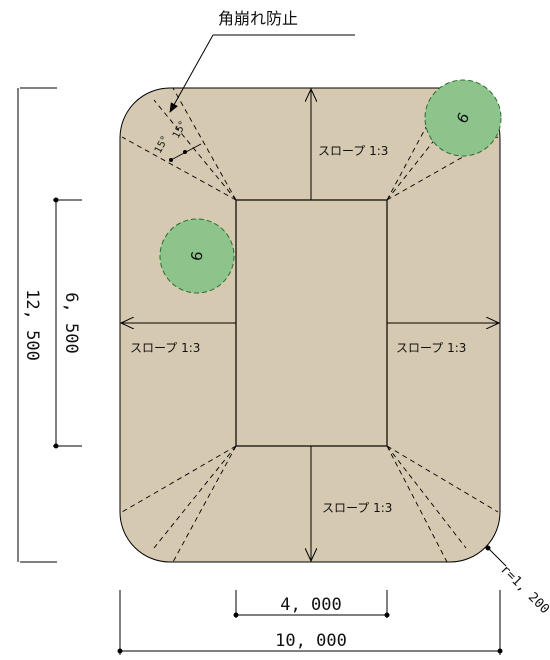  What do you see at coordinates (71, 322) in the screenshot?
I see `inner-height-label: 6, 500` at bounding box center [71, 322].